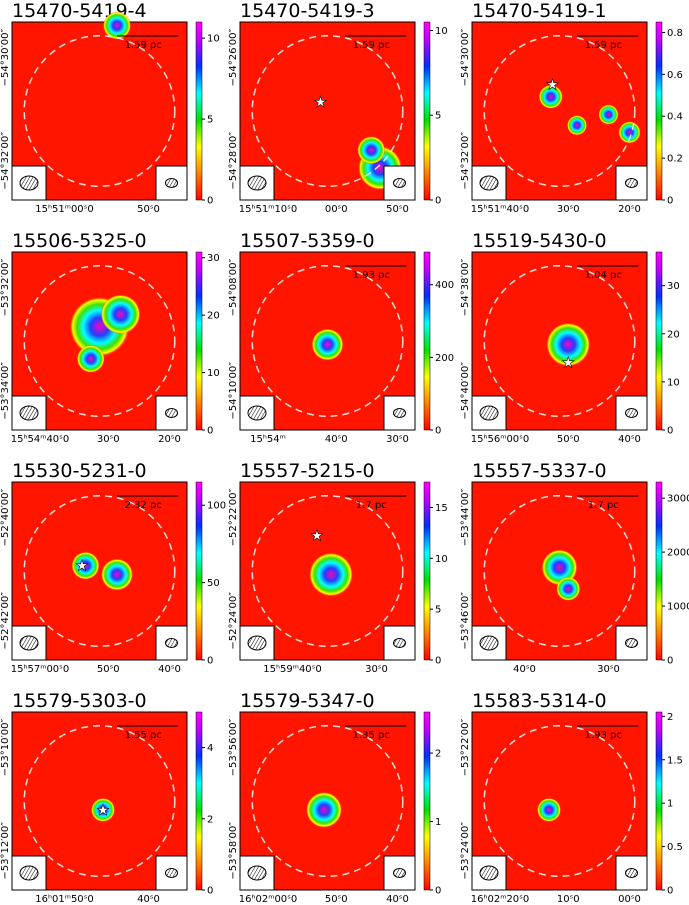 The image size is (689, 905). Describe the element at coordinates (603, 275) in the screenshot. I see `scale-label: 1.04 pc` at that location.